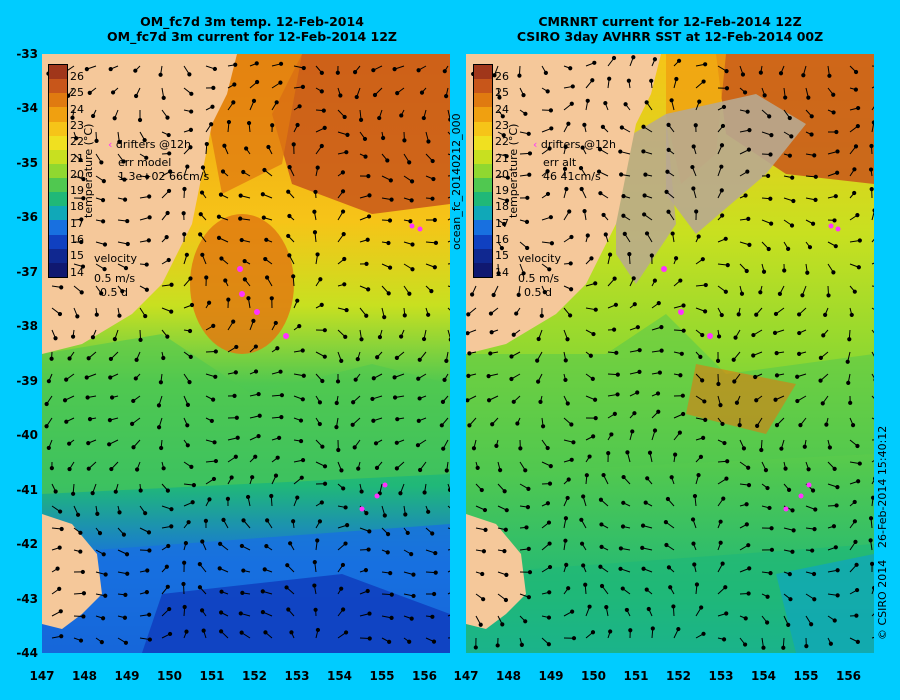 Image resolution: width=900 pixels, height=700 pixels. I want to click on right-land-tasmania, so click(496, 571).